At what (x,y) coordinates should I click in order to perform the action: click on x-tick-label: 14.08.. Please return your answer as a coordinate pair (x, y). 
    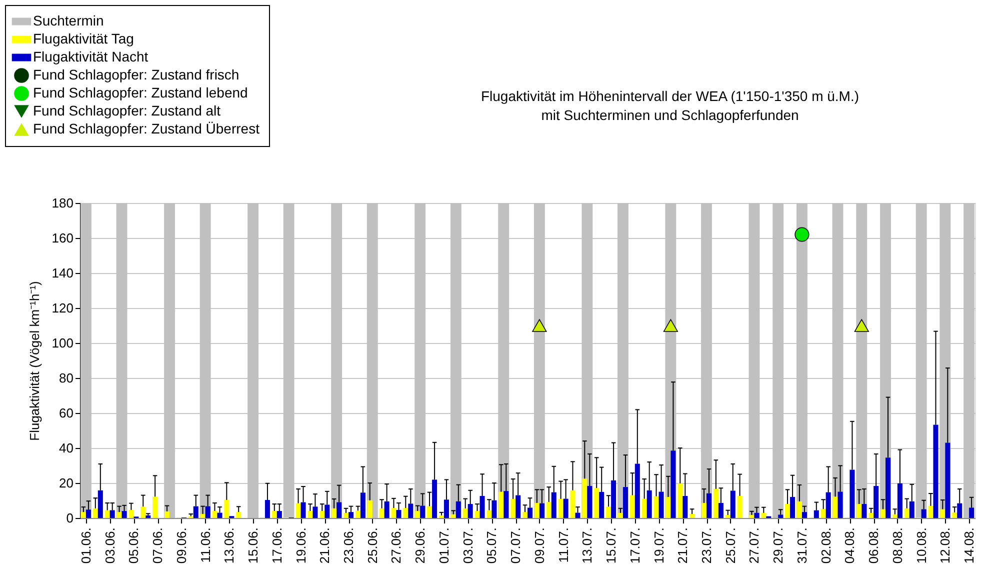
    Looking at the image, I should click on (969, 546).